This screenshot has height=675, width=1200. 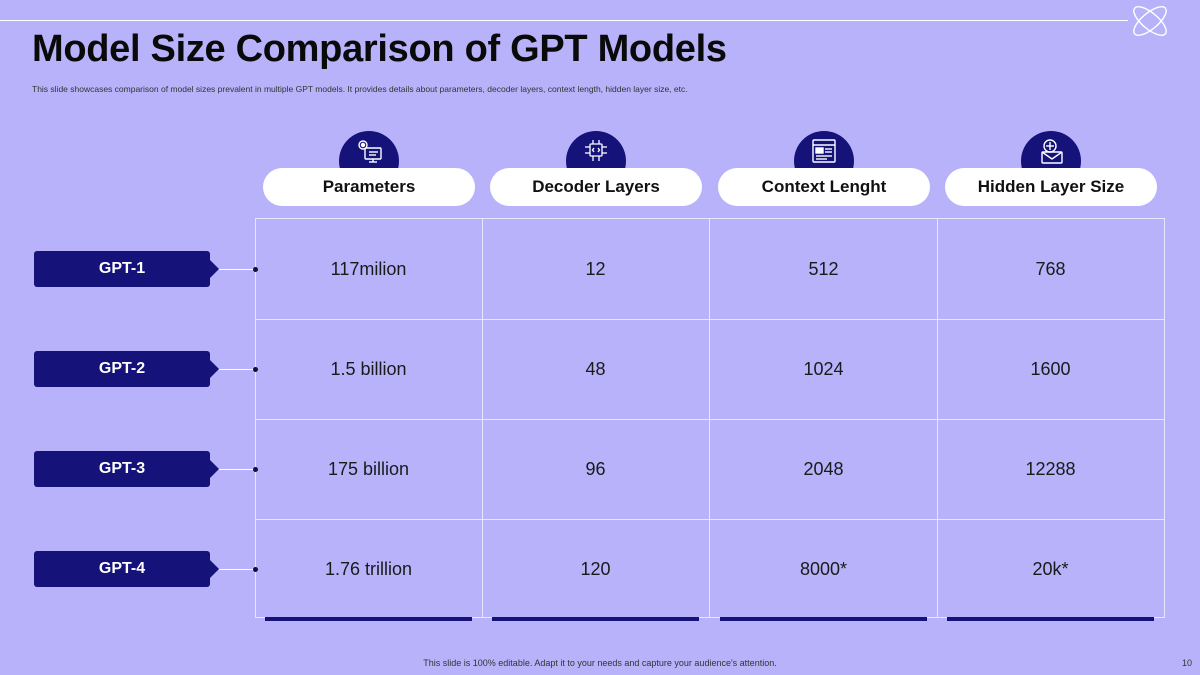 What do you see at coordinates (823, 468) in the screenshot?
I see `table-cell: 2048` at bounding box center [823, 468].